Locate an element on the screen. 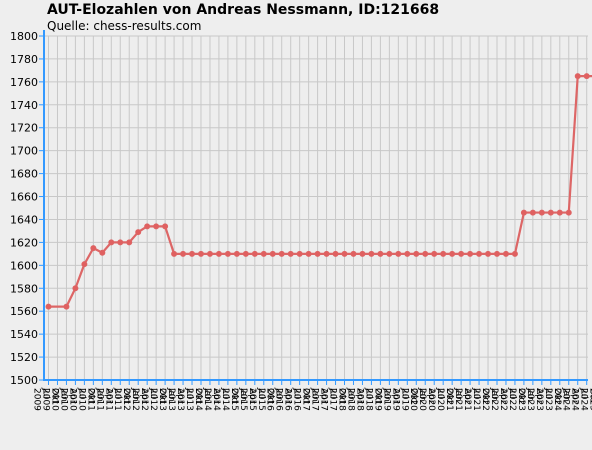 The image size is (592, 450). x-tick-label: Jul2024 is located at coordinates (579, 399).